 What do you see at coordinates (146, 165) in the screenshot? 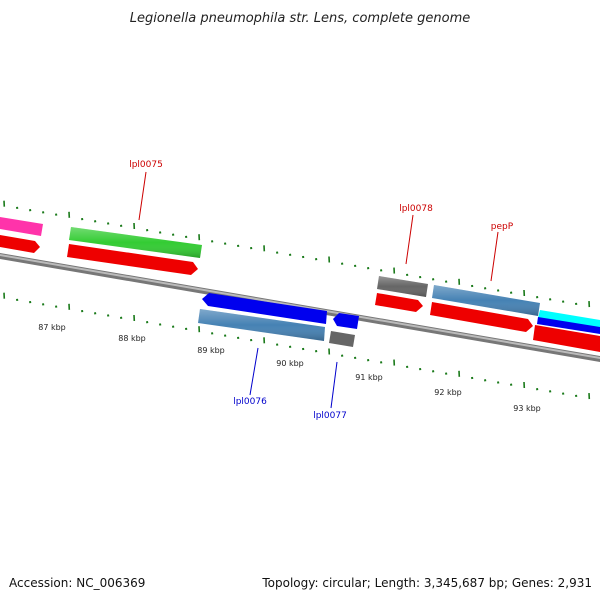
I see `gene-label-lpl0075: lpl0075` at bounding box center [146, 165].